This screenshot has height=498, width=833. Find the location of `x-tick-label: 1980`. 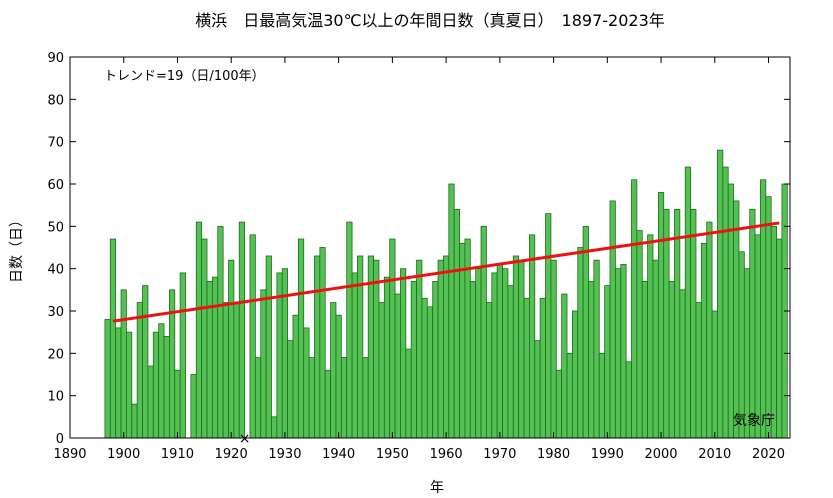

x-tick-label: 1980 is located at coordinates (553, 454).